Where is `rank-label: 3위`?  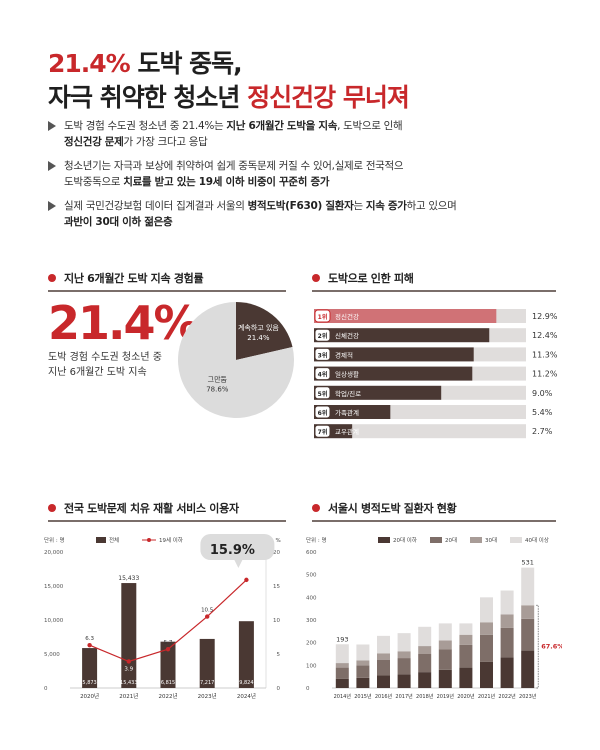 rank-label: 3위 is located at coordinates (323, 355).